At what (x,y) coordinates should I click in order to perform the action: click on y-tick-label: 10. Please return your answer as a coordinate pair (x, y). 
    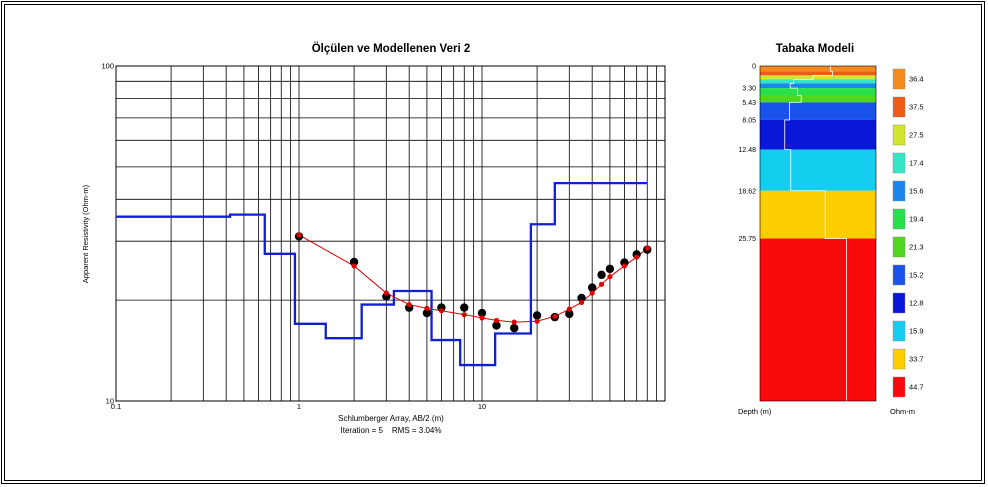
    Looking at the image, I should click on (110, 401).